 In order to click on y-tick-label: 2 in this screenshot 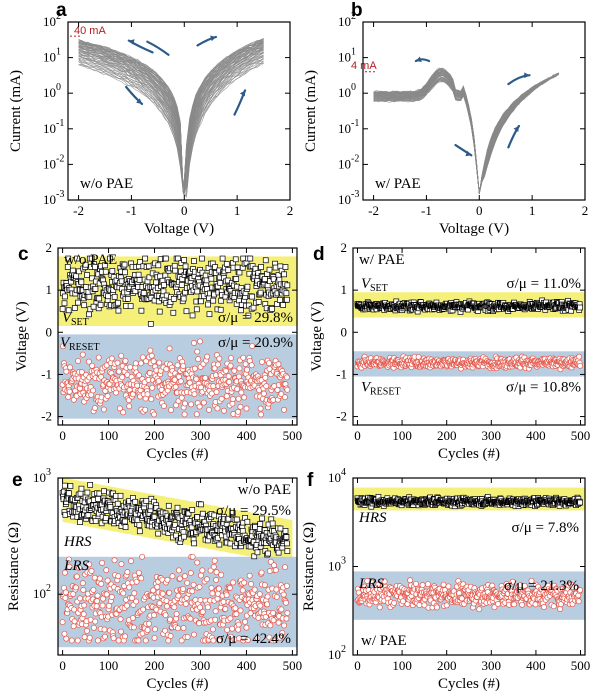, I will do `click(49, 247)`.